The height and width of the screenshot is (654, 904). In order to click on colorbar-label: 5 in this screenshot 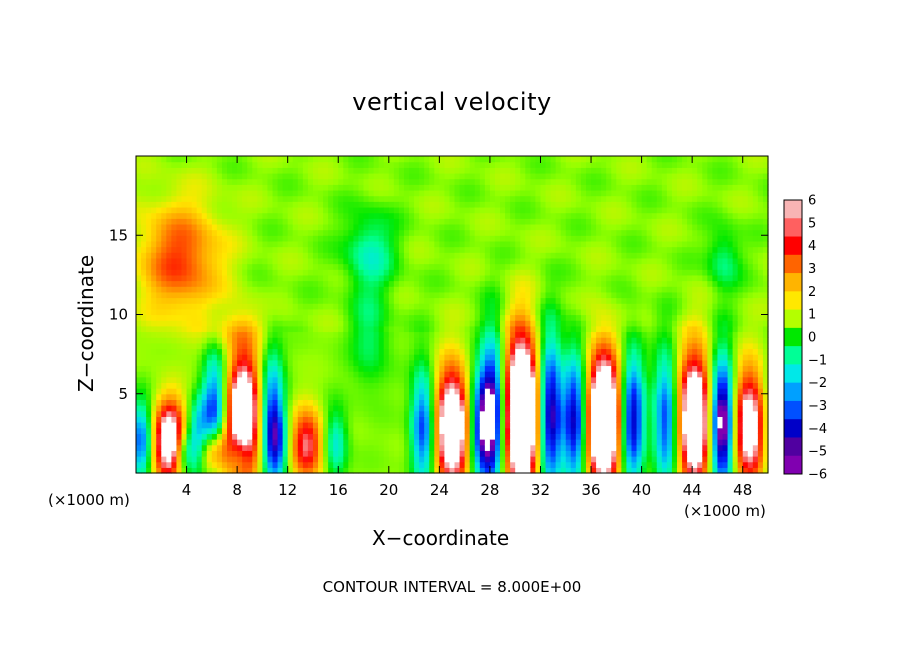, I will do `click(812, 223)`.